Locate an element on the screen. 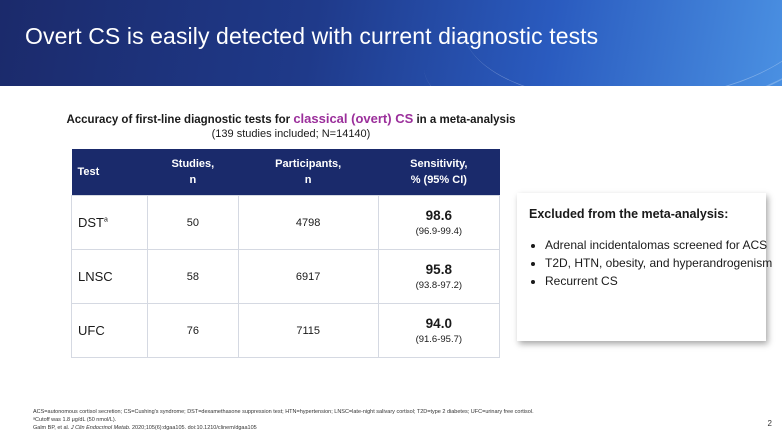 This screenshot has width=782, height=440. table-title-highlight: classical (overt) CS is located at coordinates (353, 118).